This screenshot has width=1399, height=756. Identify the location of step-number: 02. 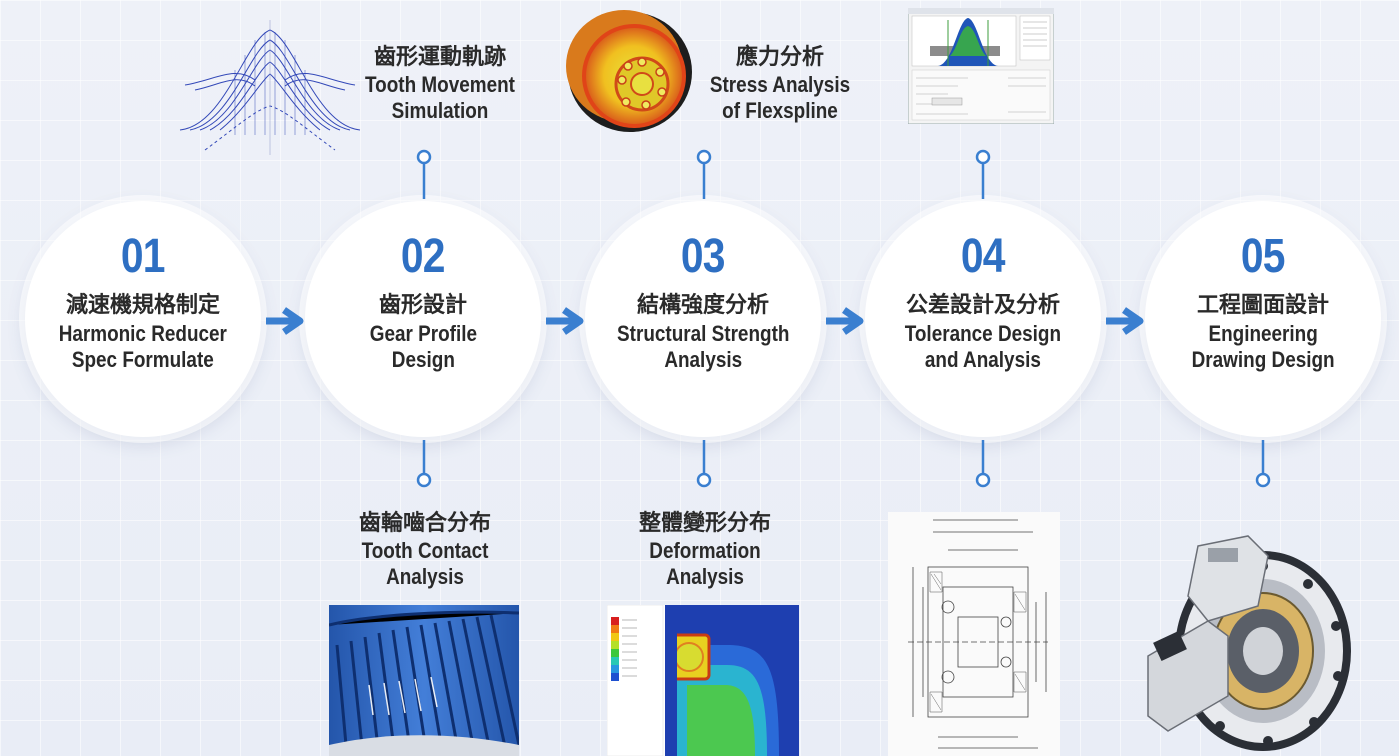
(423, 256).